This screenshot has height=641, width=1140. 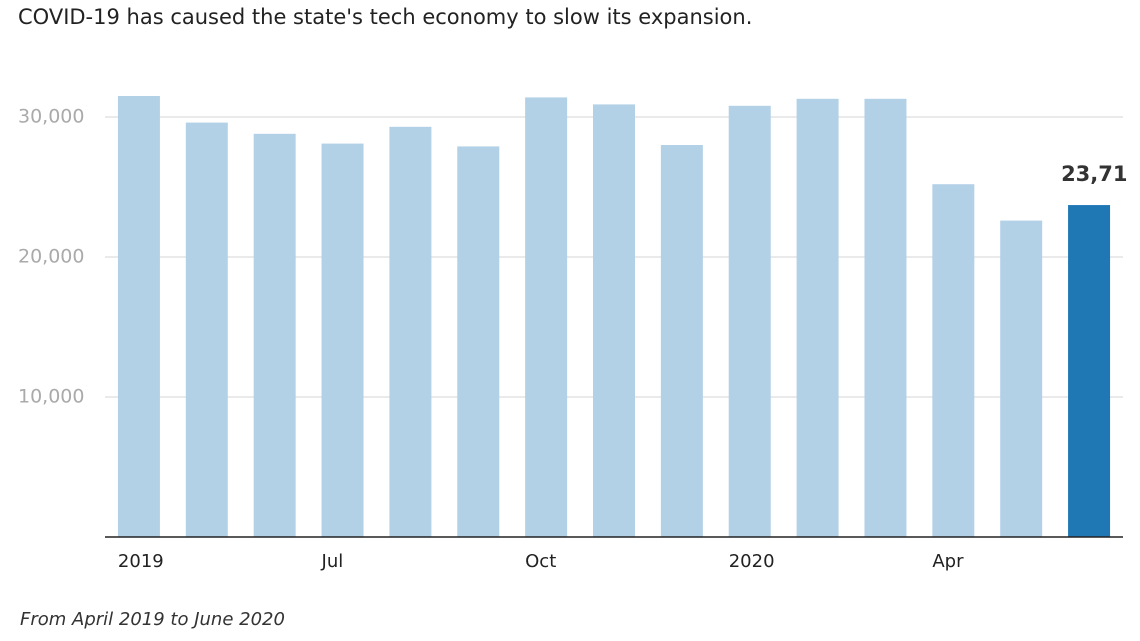 I want to click on y-tick-label: 10,000, so click(x=51, y=397).